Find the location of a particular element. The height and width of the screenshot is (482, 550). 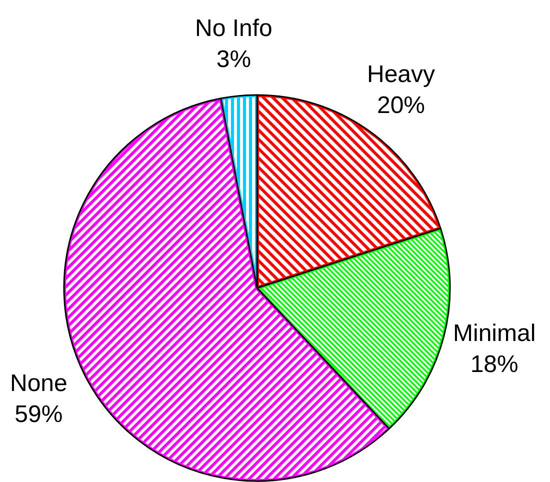

slice-label: Heavy is located at coordinates (401, 74).